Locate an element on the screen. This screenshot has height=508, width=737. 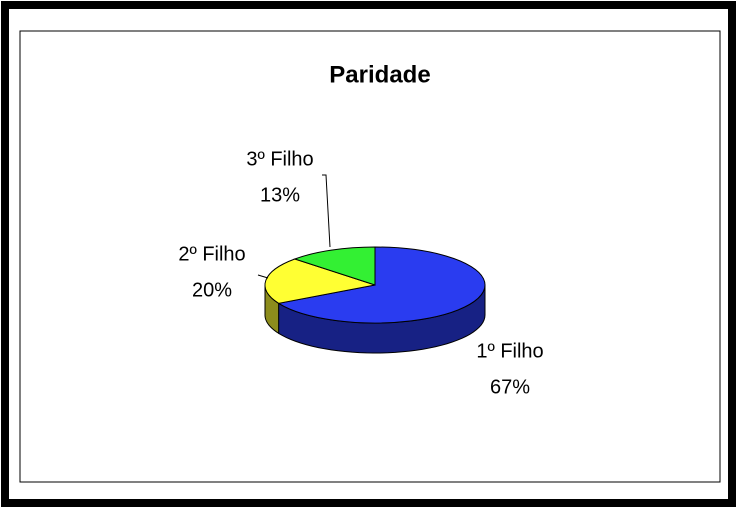
data-label-name: 1º Filho is located at coordinates (509, 351).